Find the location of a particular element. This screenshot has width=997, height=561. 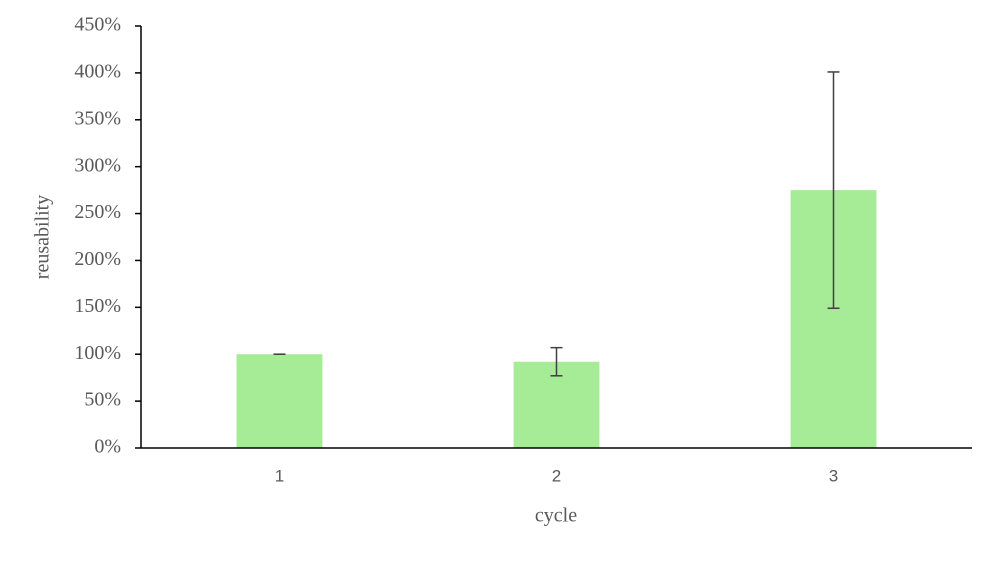

y-tick-label: 450% is located at coordinates (97, 25).